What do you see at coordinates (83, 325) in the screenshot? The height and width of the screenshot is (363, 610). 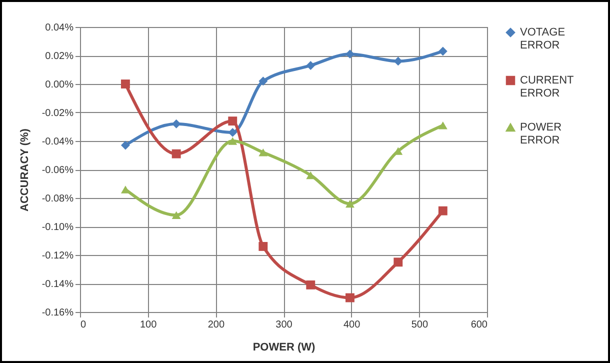 I see `x-tick-label: 0` at bounding box center [83, 325].